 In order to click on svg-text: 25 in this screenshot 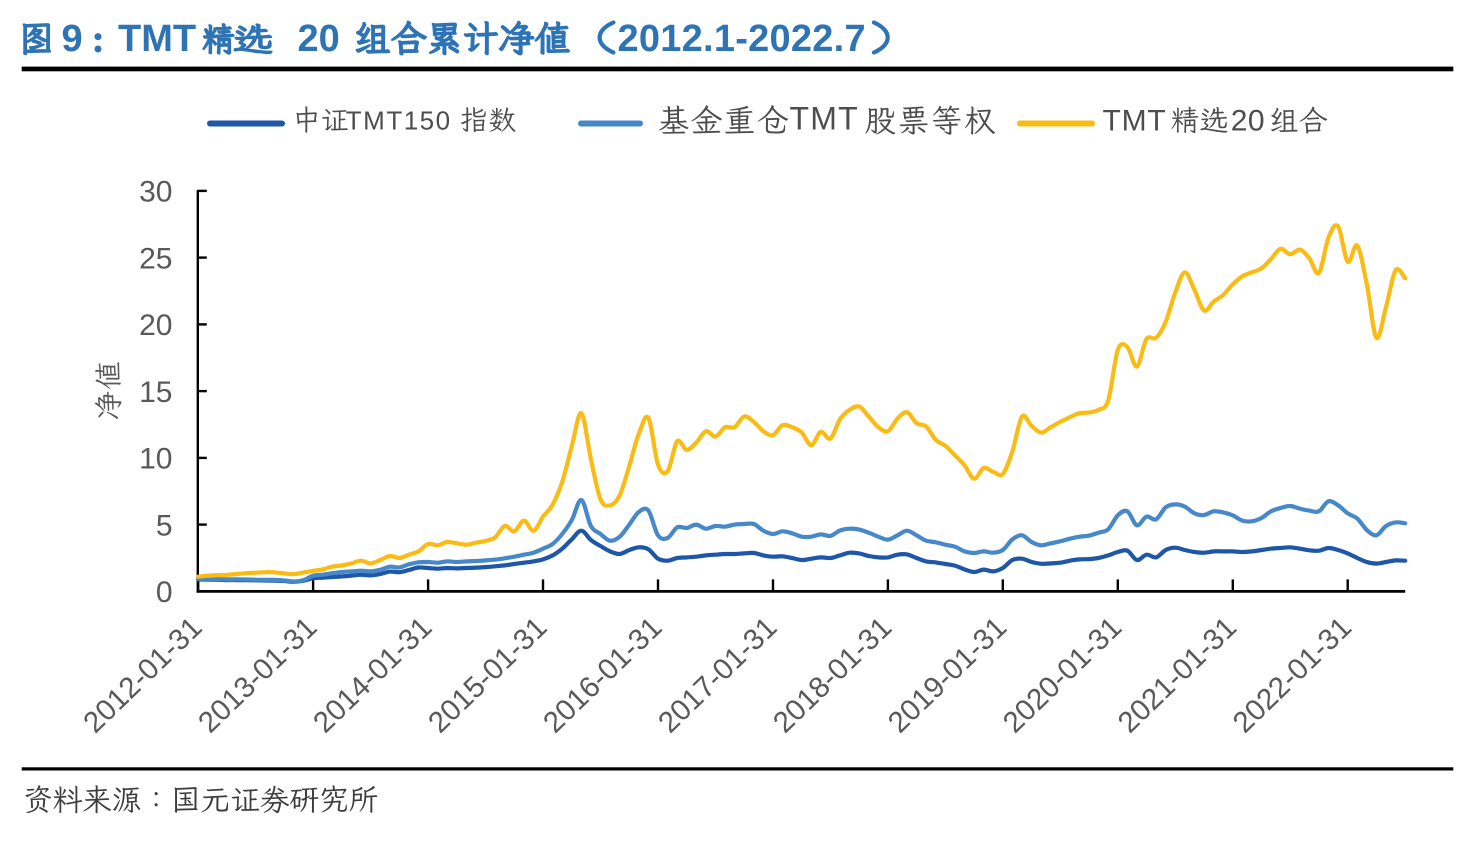, I will do `click(155, 258)`.